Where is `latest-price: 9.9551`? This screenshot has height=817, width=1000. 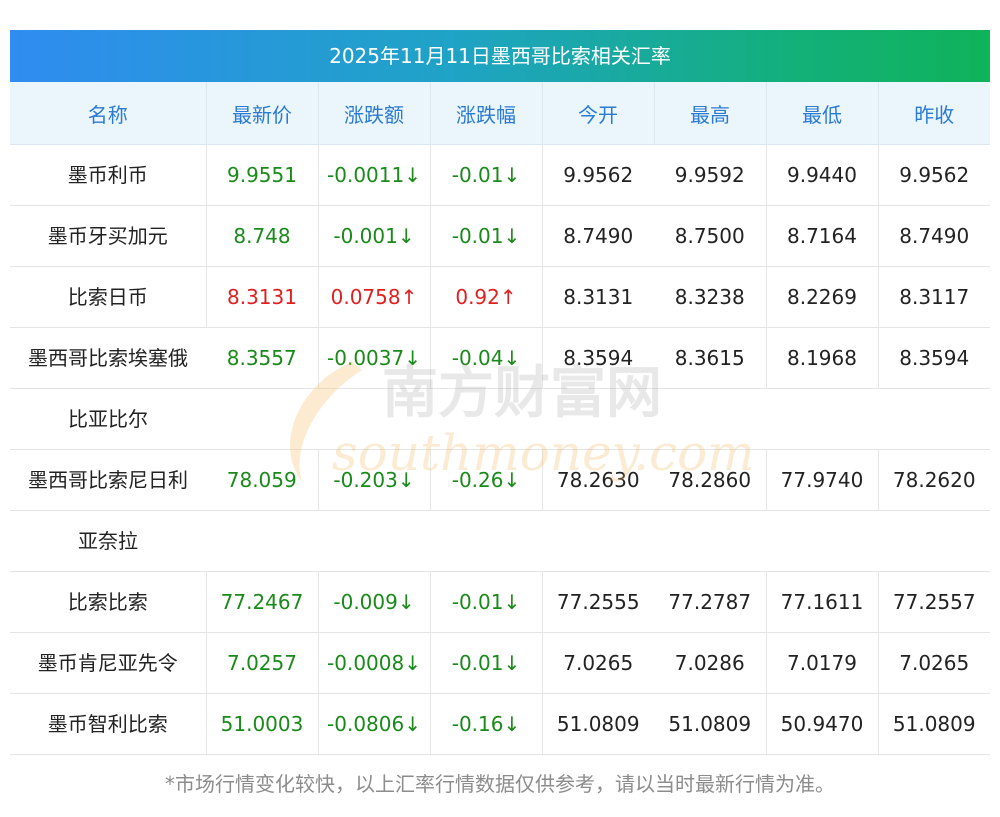 latest-price: 9.9551 is located at coordinates (262, 175).